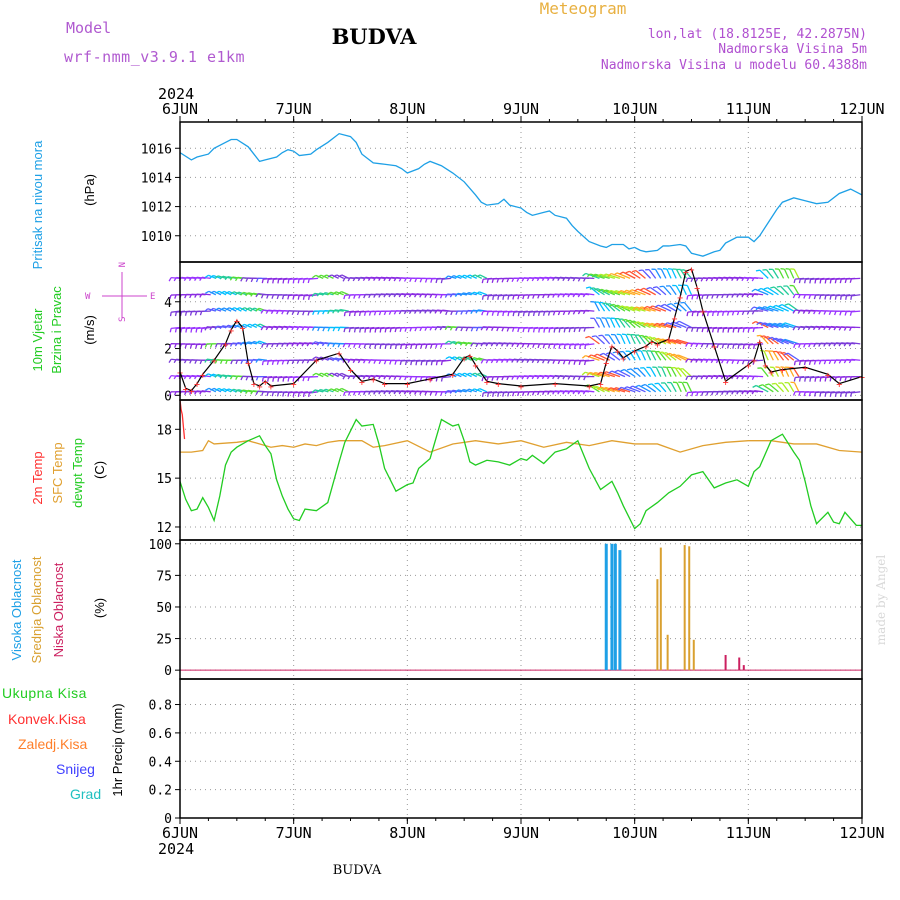 The image size is (900, 900). What do you see at coordinates (123, 264) in the screenshot?
I see `compass-north: N` at bounding box center [123, 264].